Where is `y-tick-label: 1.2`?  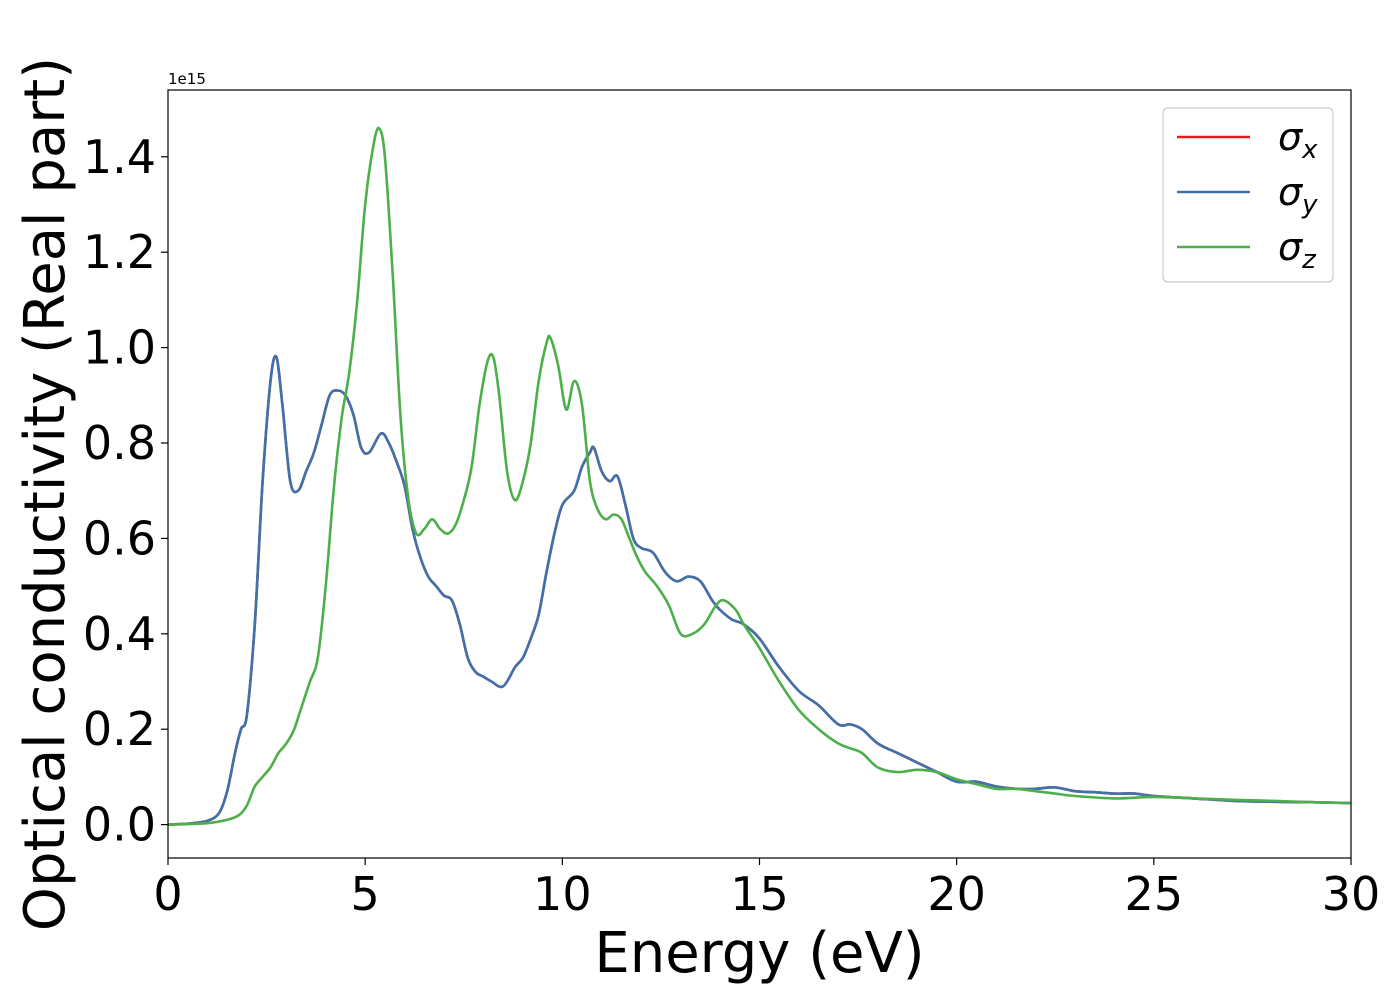 y-tick-label: 1.2 is located at coordinates (119, 252).